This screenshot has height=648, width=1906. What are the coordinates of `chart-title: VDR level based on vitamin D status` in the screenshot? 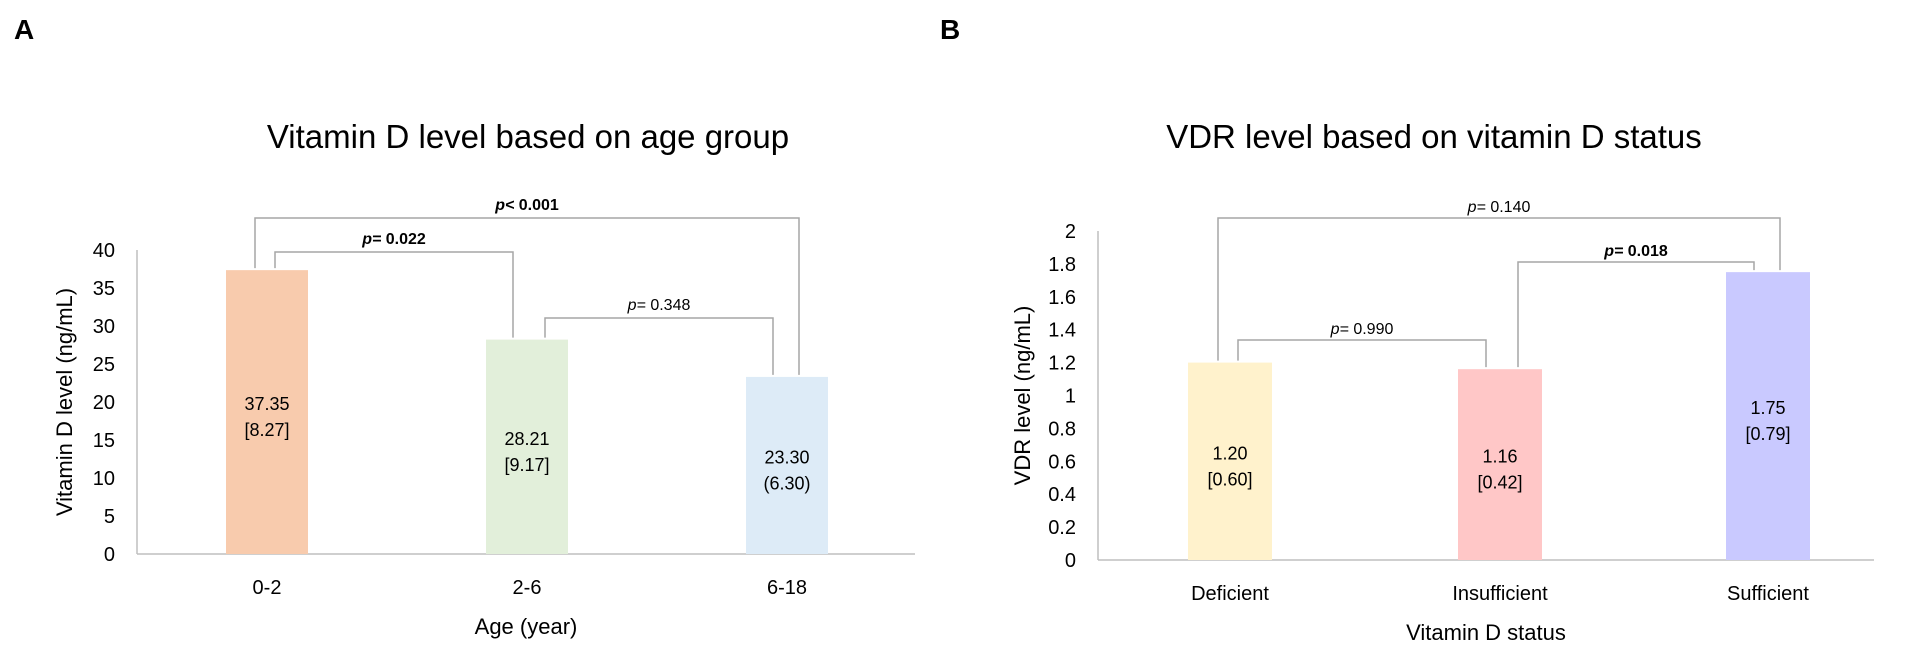 It's located at (1434, 136).